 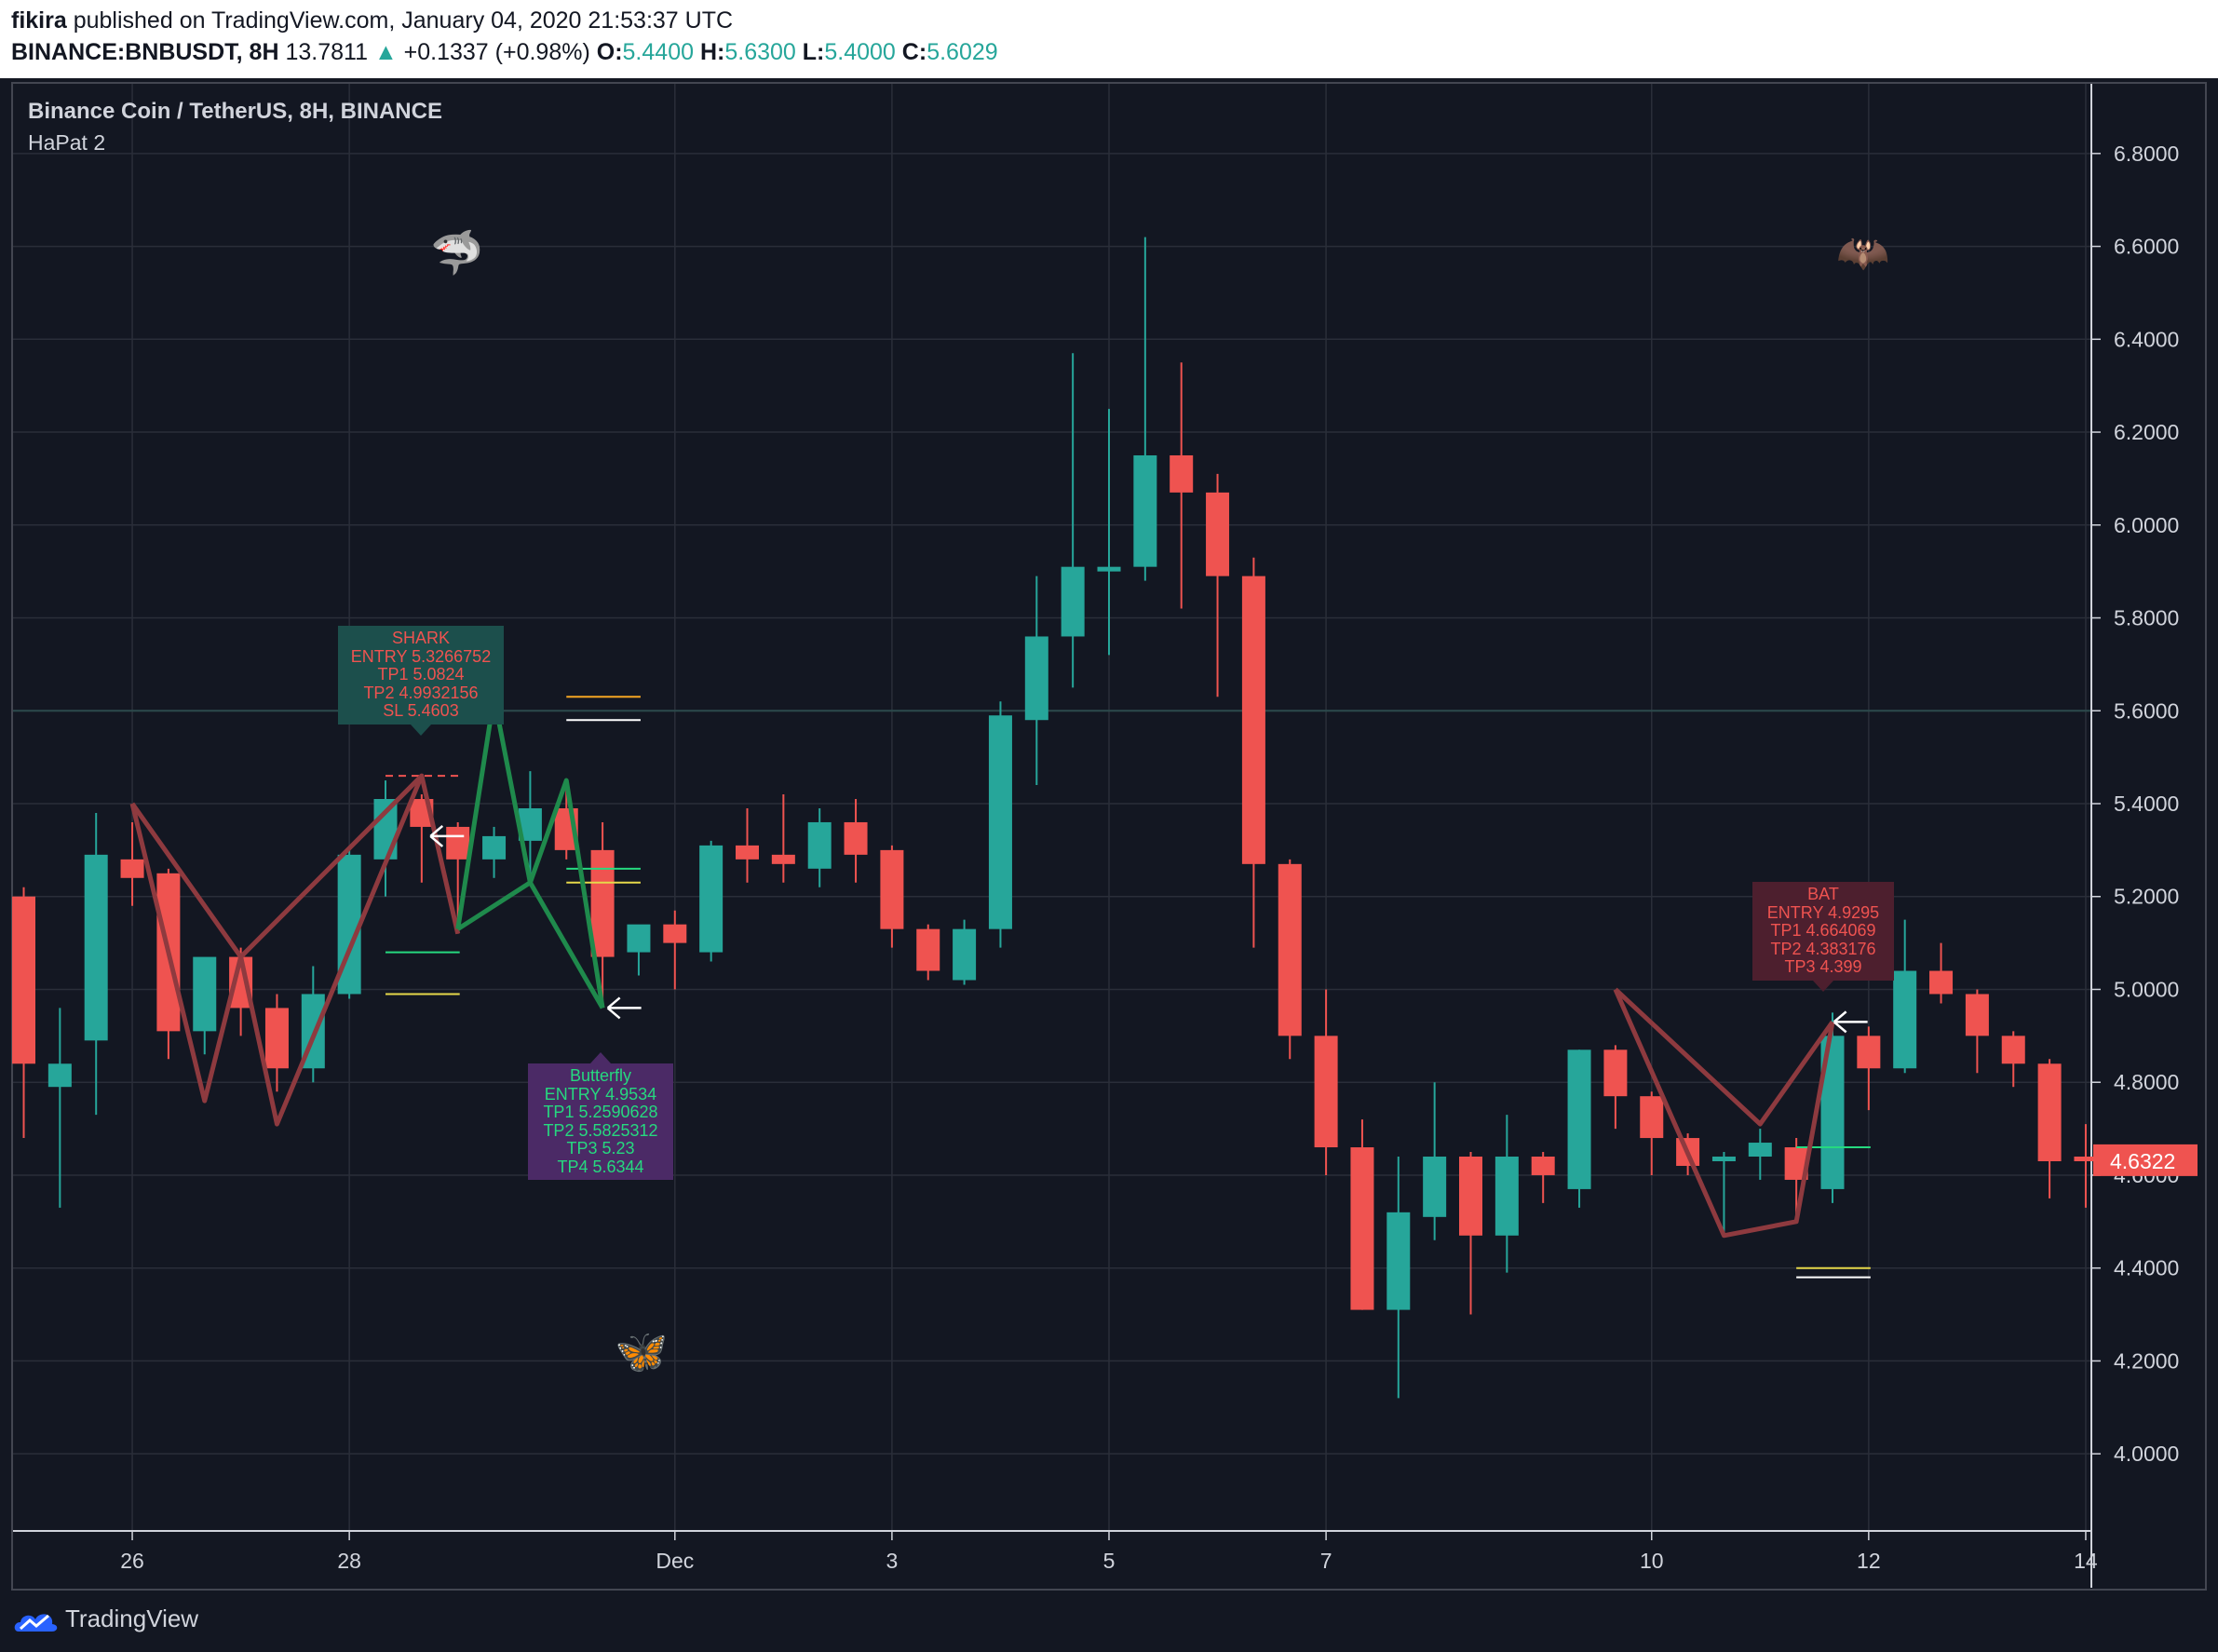 I want to click on callout-line: Butterfly, so click(x=600, y=1075).